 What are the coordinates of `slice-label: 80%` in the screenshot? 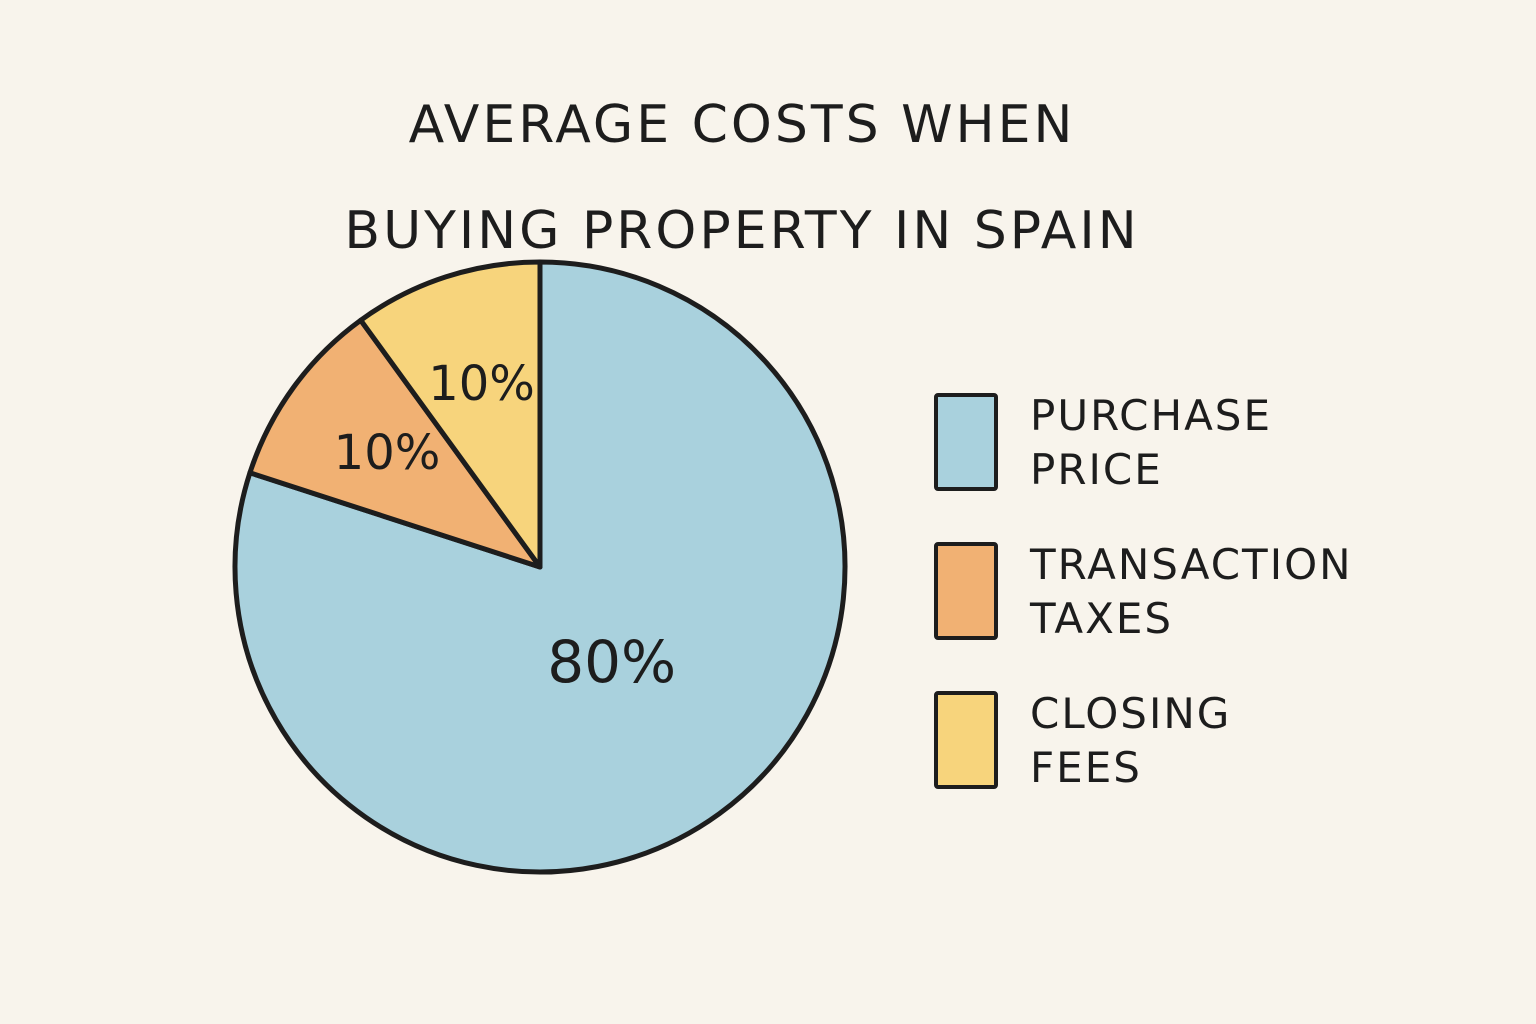 It's located at (611, 662).